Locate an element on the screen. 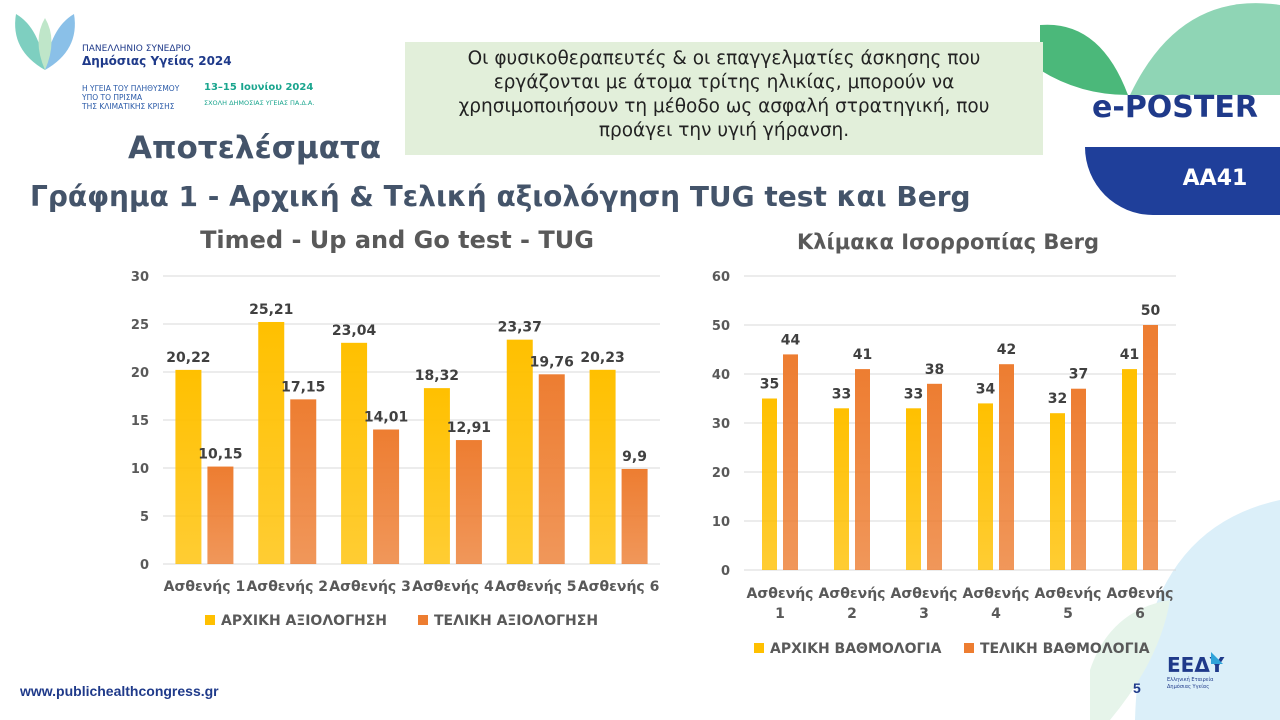  website-link: www.publichealthcongress.gr is located at coordinates (119, 691).